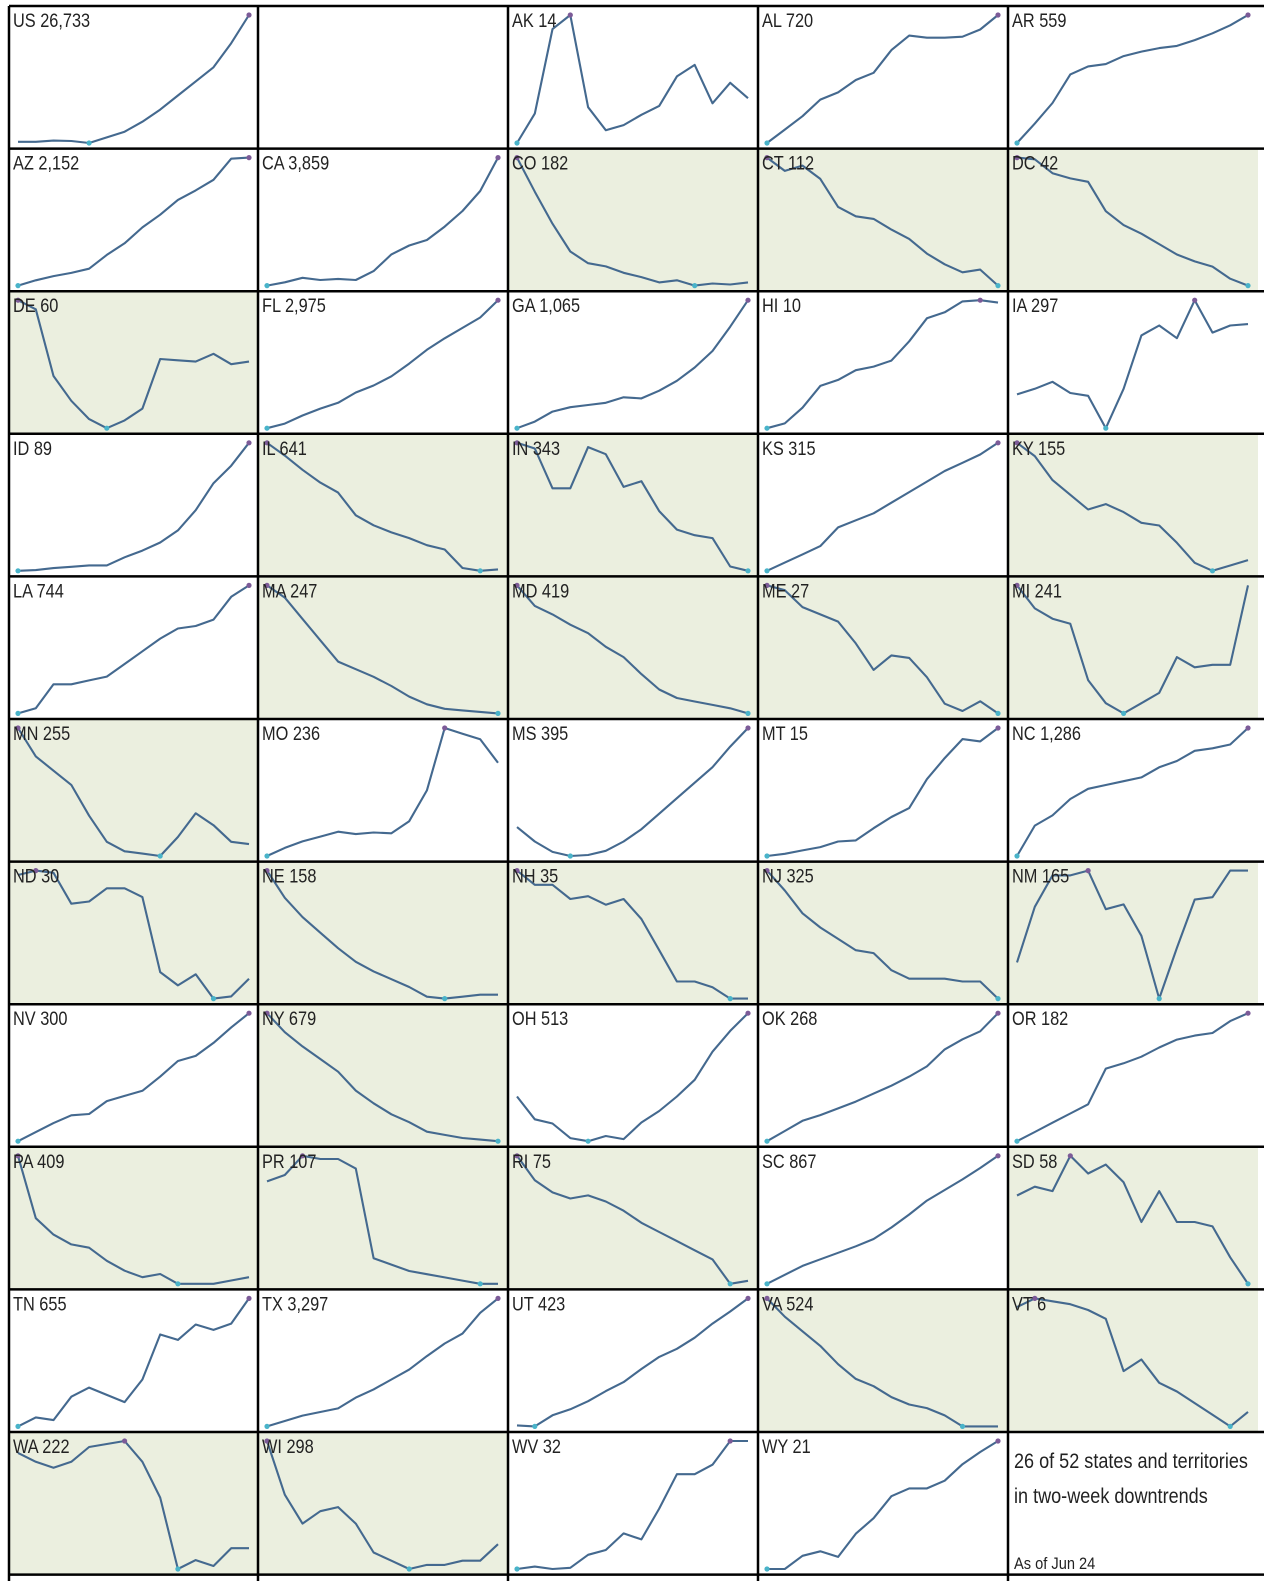 This screenshot has height=1581, width=1264. Describe the element at coordinates (38, 1161) in the screenshot. I see `panel-label: PA 409` at that location.